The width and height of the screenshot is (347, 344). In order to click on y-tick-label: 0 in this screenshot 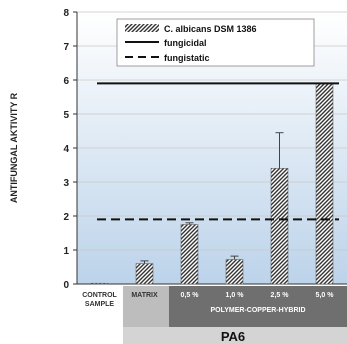, I will do `click(66, 285)`.